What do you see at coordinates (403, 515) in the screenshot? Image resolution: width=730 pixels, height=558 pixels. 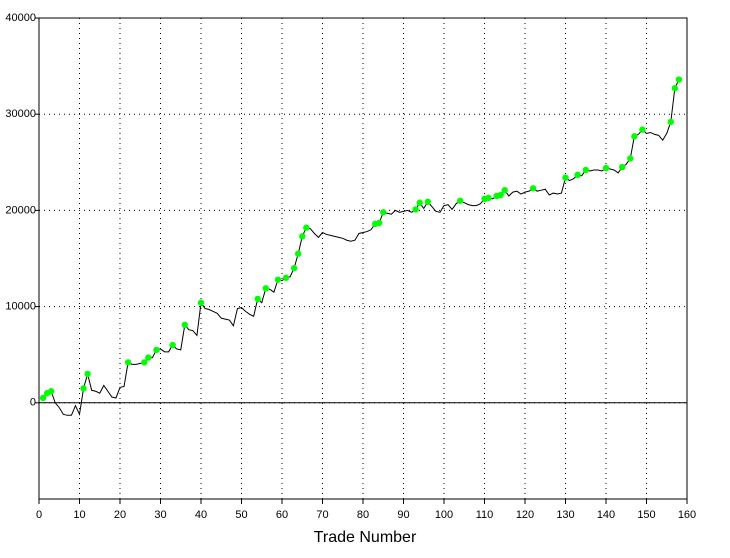 I see `x-tick-label: 90` at bounding box center [403, 515].